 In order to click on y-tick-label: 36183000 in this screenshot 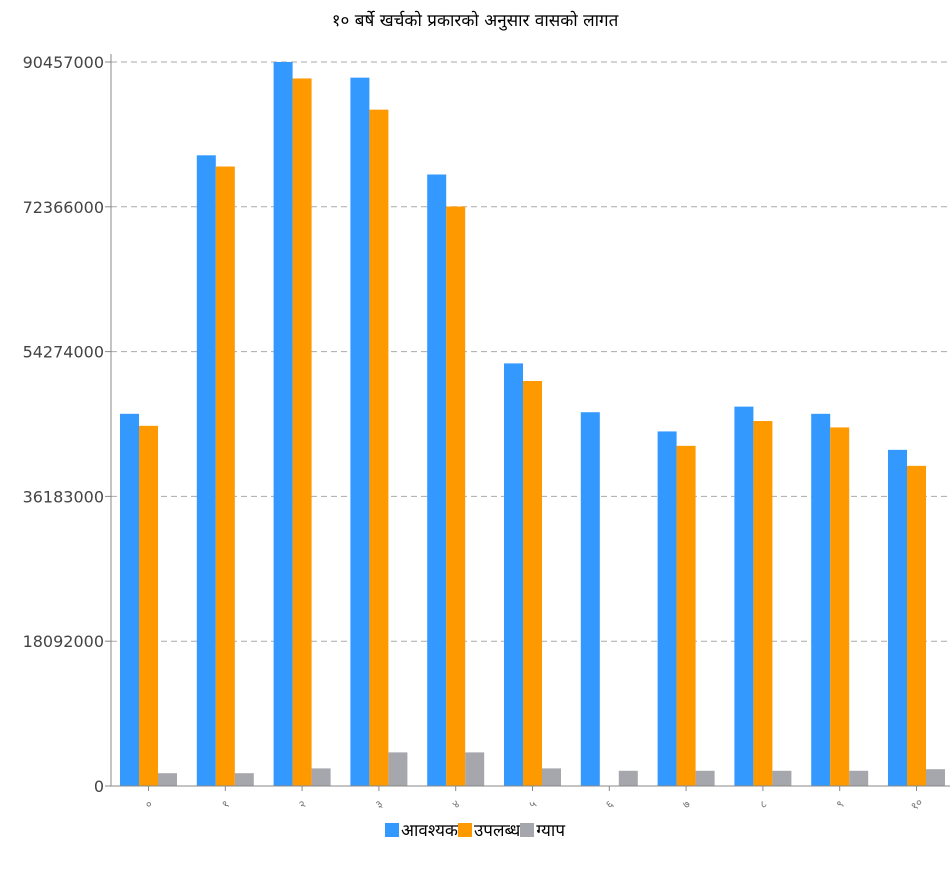, I will do `click(63, 496)`.